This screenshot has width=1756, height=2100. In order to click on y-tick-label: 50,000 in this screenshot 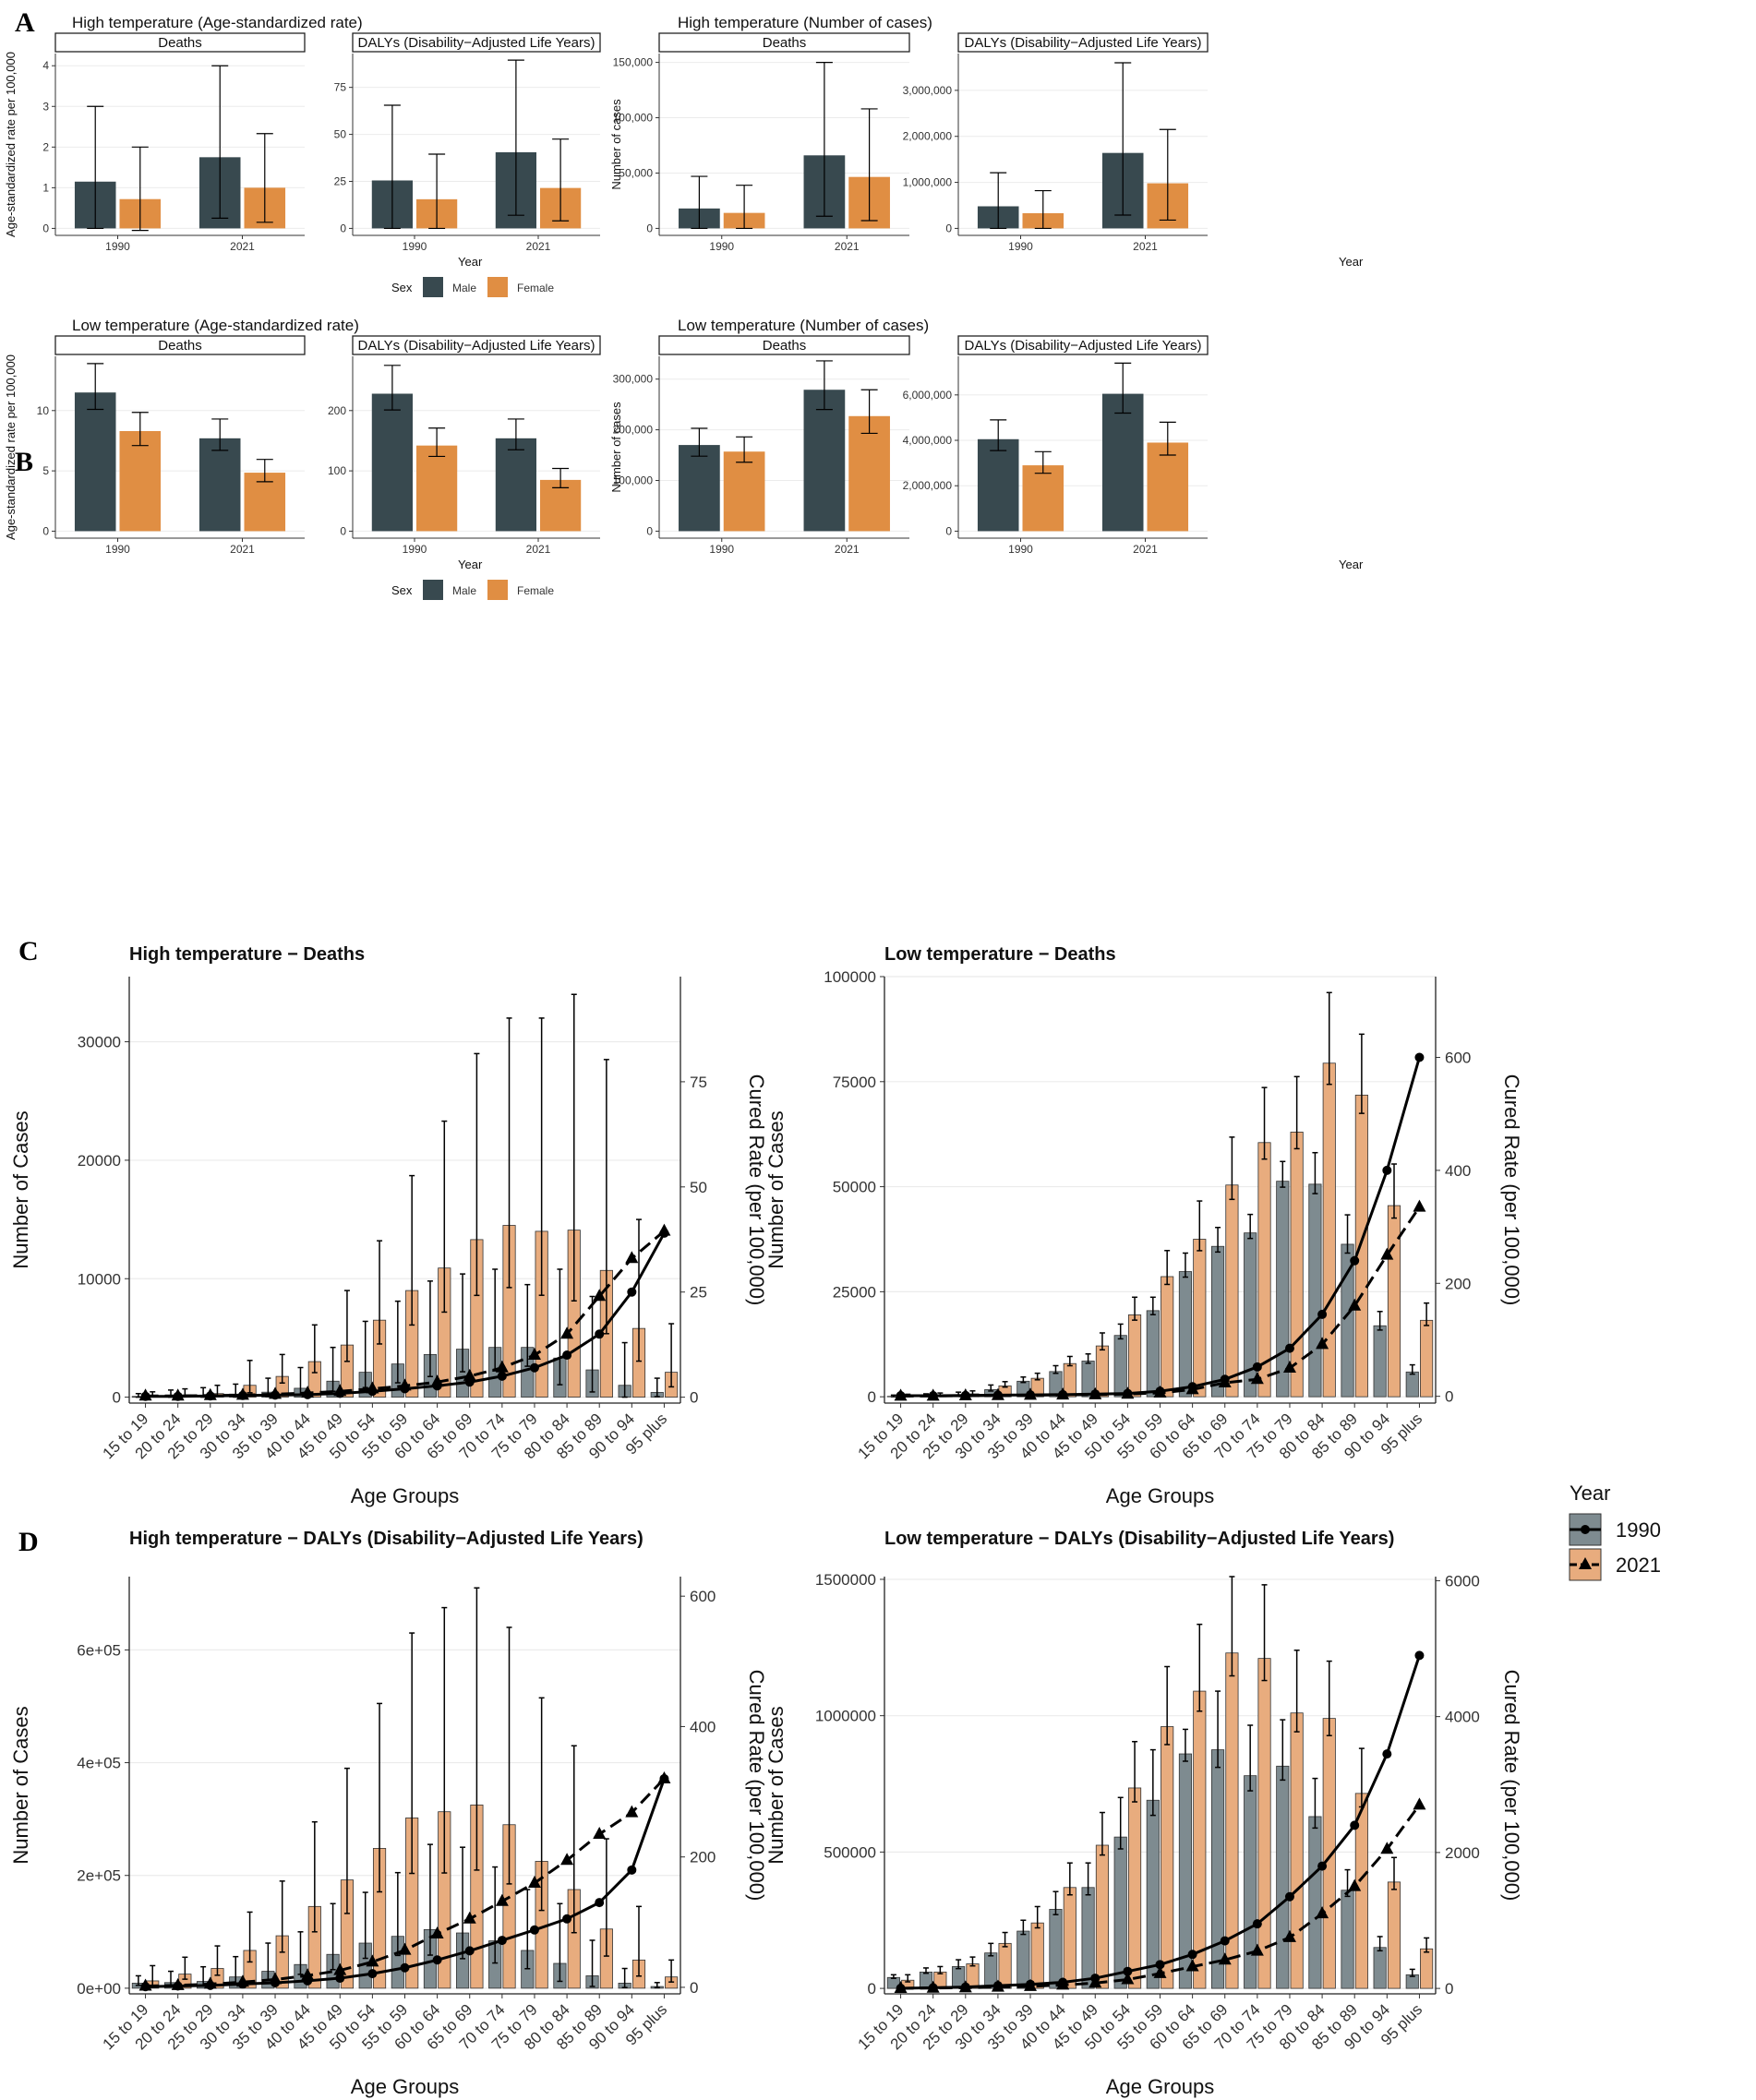, I will do `click(636, 172)`.